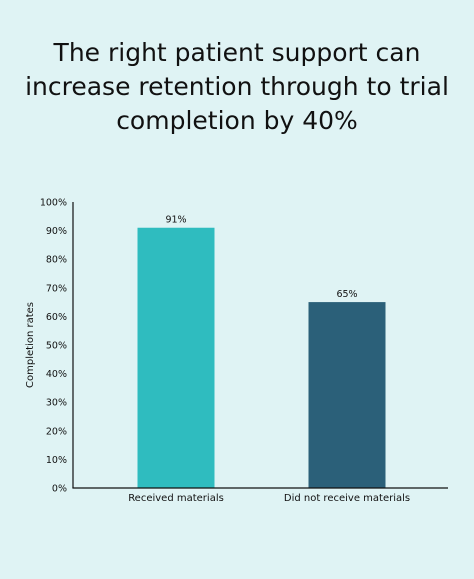 This screenshot has height=579, width=474. What do you see at coordinates (176, 498) in the screenshot?
I see `category-label: Received materials` at bounding box center [176, 498].